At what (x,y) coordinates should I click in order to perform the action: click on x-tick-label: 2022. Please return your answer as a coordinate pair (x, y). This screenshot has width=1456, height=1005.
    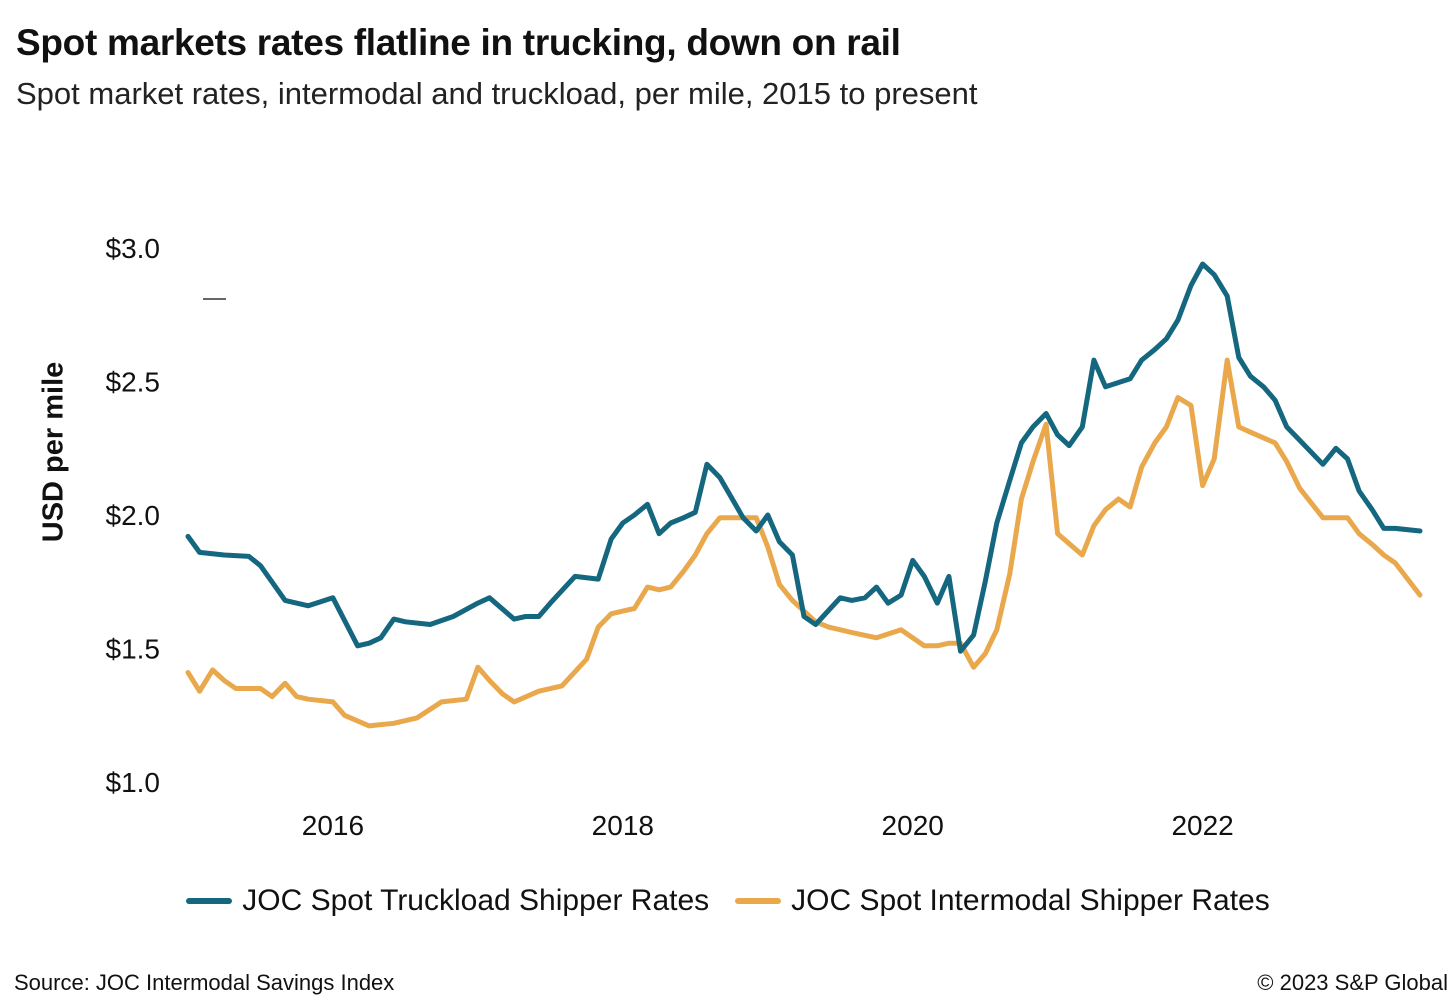
    Looking at the image, I should click on (1202, 825).